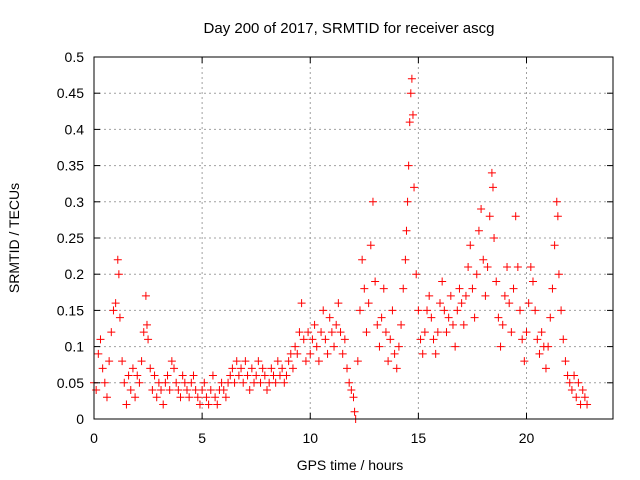  I want to click on x-tick-label: 15, so click(419, 438).